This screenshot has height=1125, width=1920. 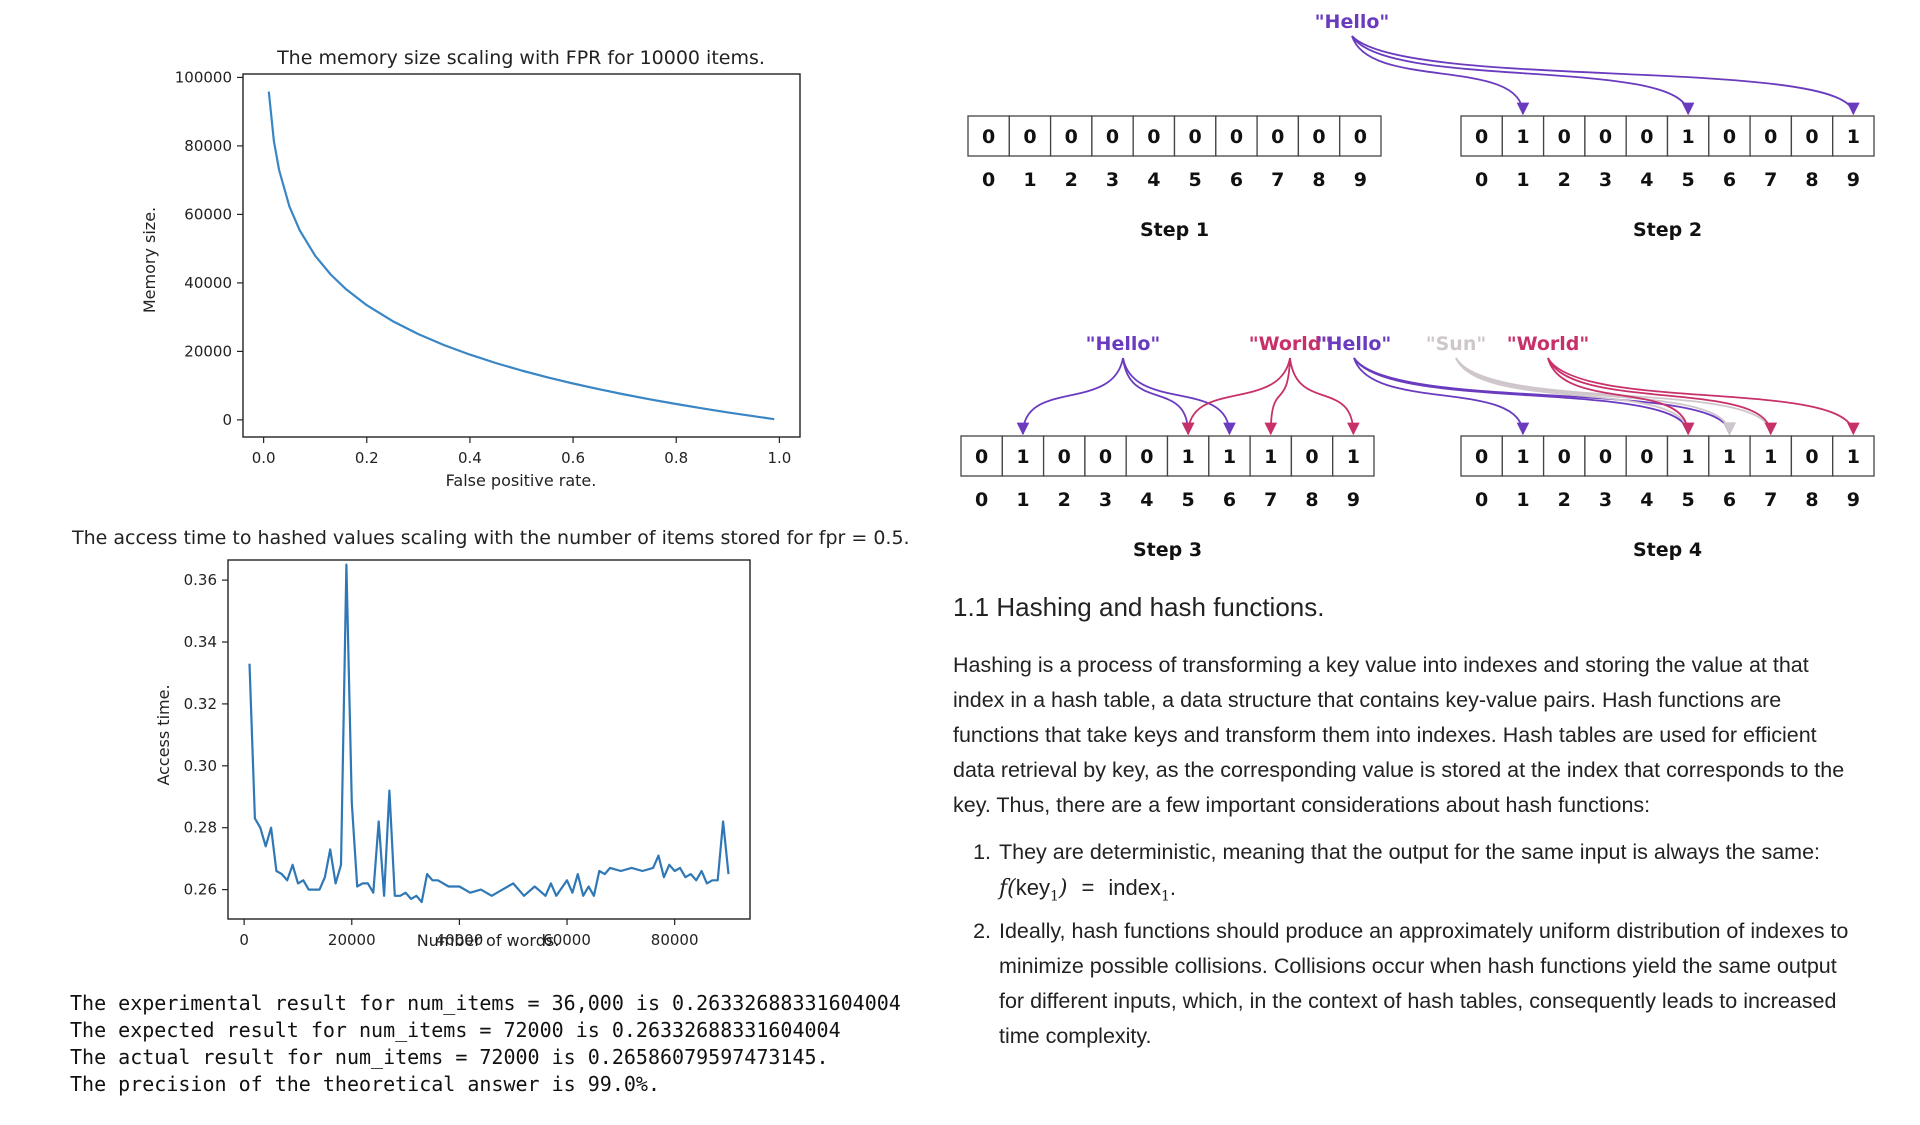 What do you see at coordinates (163, 734) in the screenshot?
I see `y-axis-label: Access time.` at bounding box center [163, 734].